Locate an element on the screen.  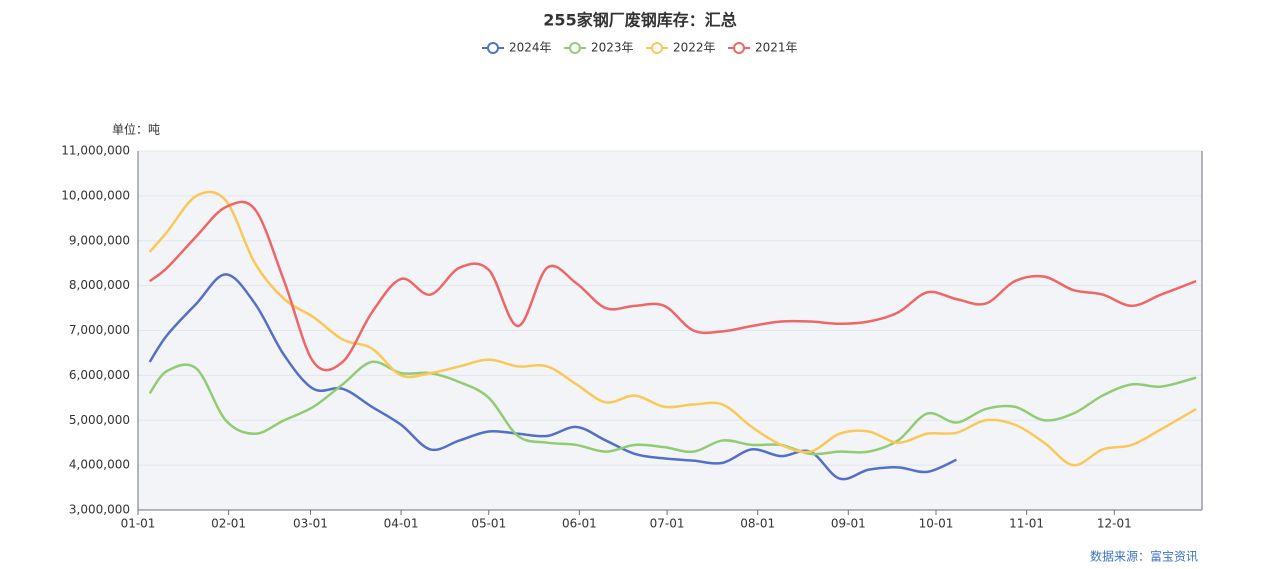
x-tick-label: 02-01 is located at coordinates (228, 524).